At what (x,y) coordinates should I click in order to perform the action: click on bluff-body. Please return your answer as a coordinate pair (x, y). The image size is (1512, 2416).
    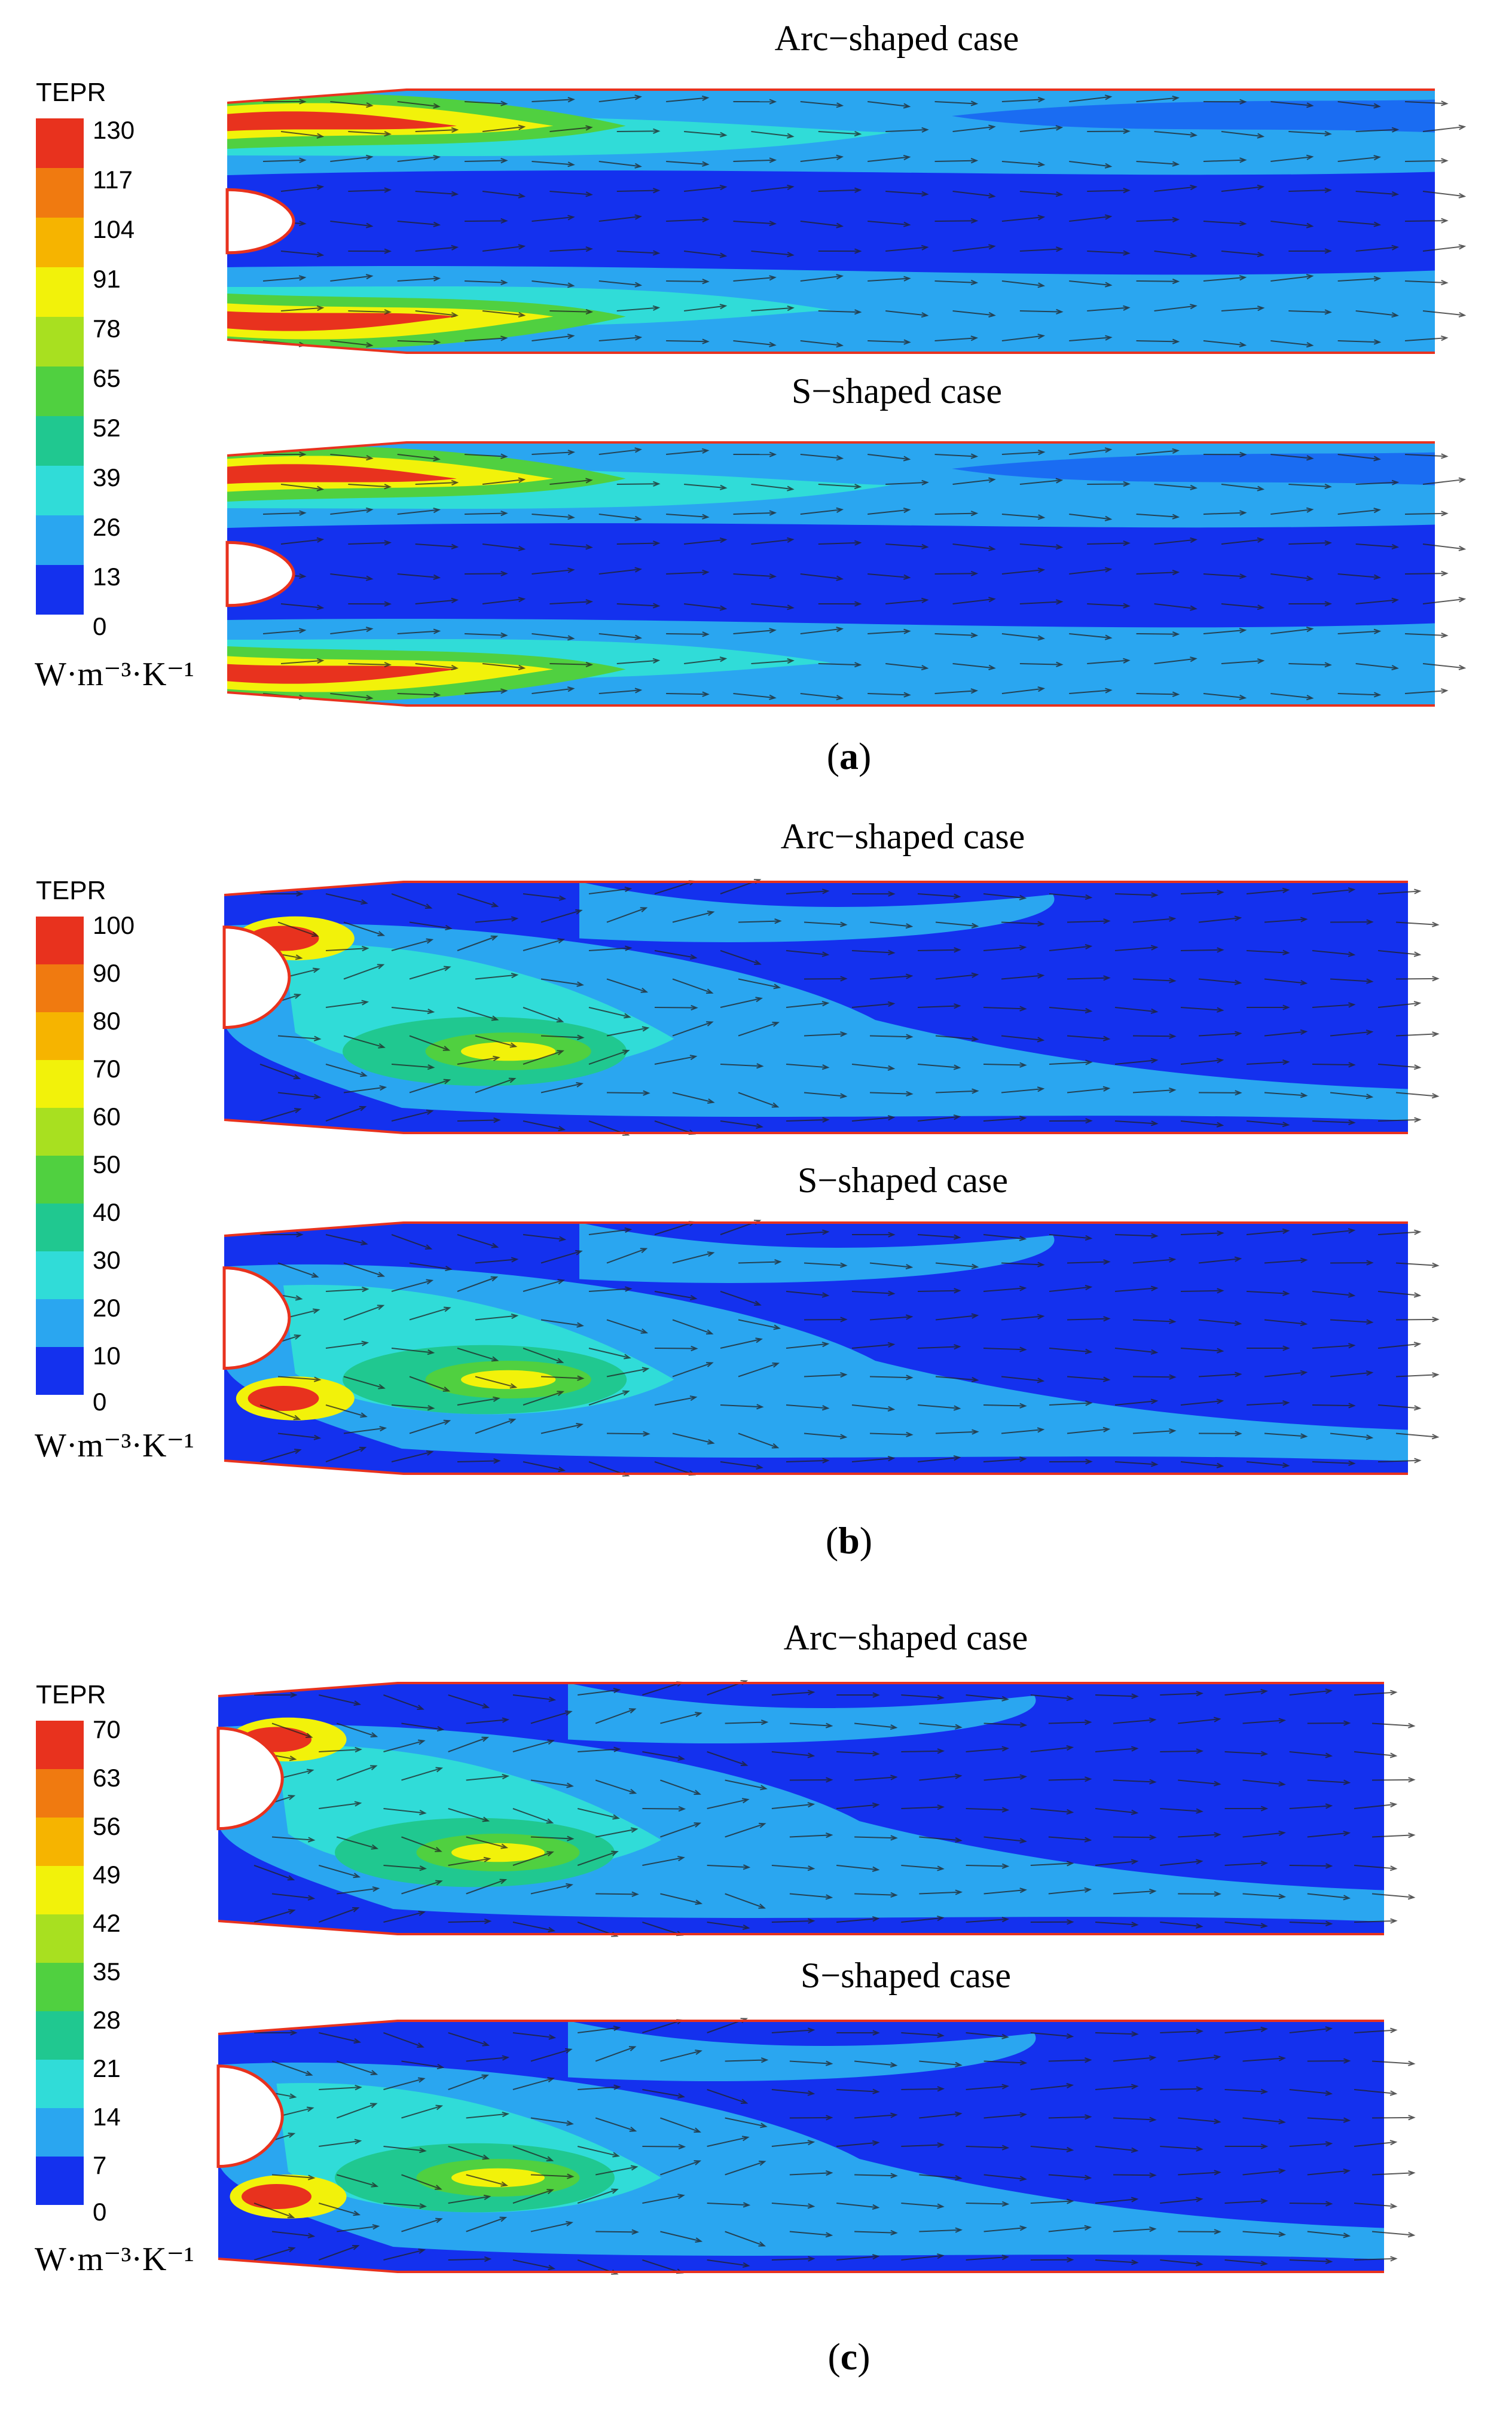
    Looking at the image, I should click on (250, 2116).